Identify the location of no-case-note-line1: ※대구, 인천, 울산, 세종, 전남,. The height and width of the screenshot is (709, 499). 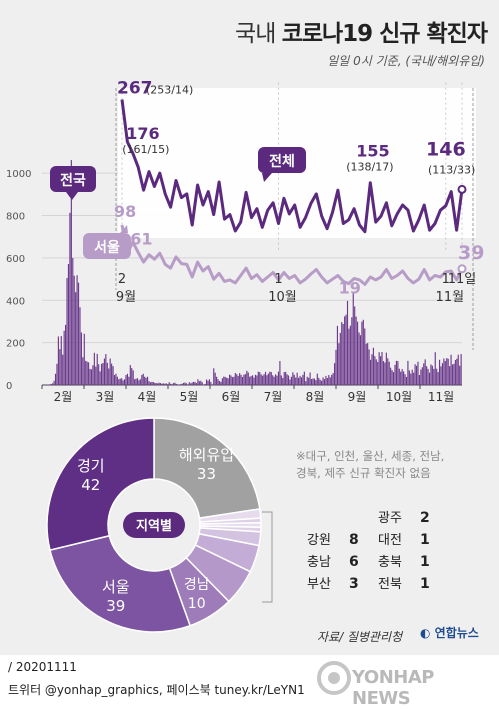
(370, 456).